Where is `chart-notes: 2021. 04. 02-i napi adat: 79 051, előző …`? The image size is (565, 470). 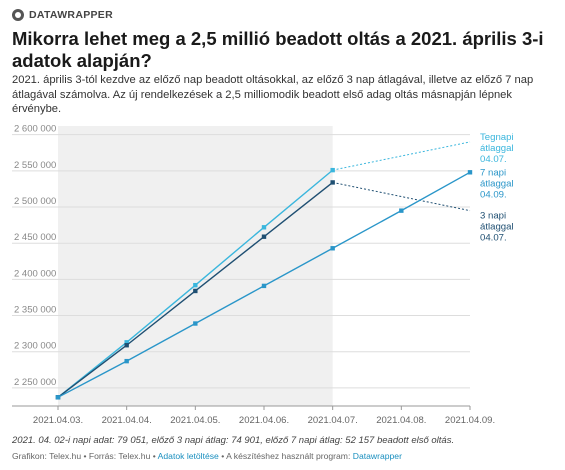
chart-notes: 2021. 04. 02-i napi adat: 79 051, előző … is located at coordinates (233, 440).